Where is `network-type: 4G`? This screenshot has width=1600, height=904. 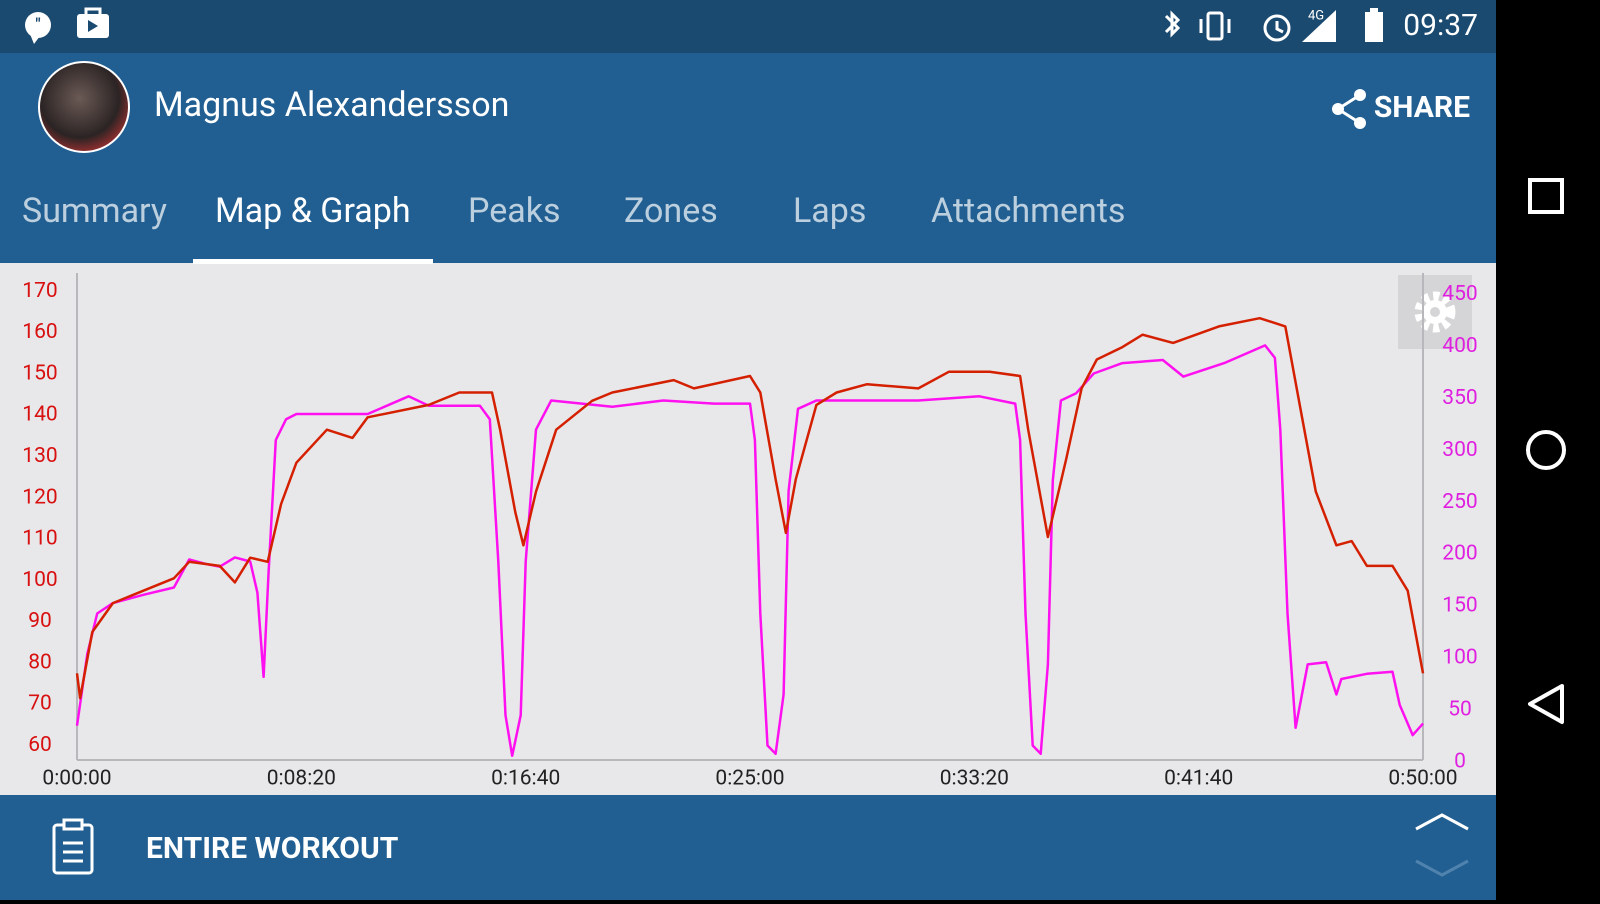 network-type: 4G is located at coordinates (1316, 15).